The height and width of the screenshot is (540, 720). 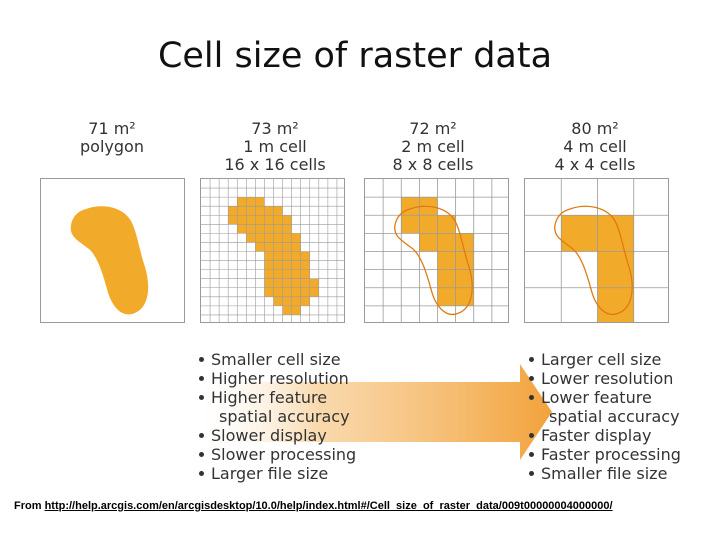 I want to click on panel-label-4: 80 m² 4 m cell 4 x 4 cells, so click(x=595, y=147).